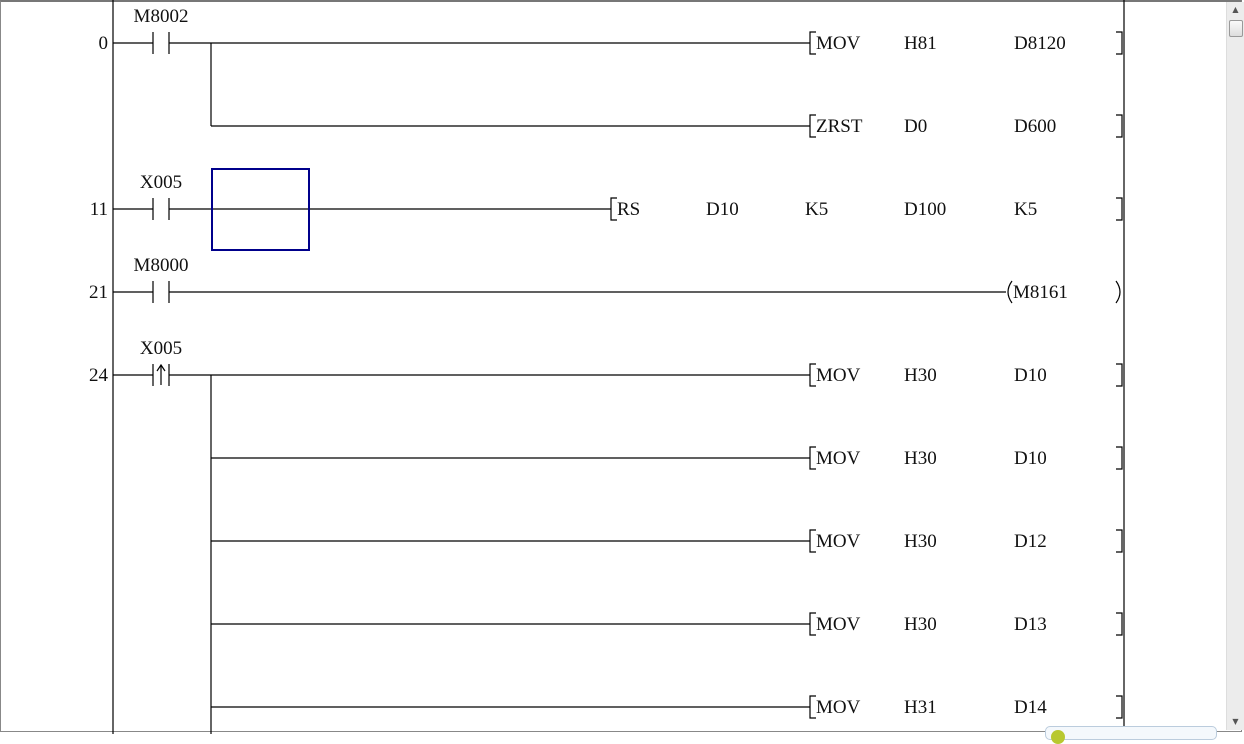 Image resolution: width=1244 pixels, height=744 pixels. I want to click on scrollbar-thumb, so click(1236, 28).